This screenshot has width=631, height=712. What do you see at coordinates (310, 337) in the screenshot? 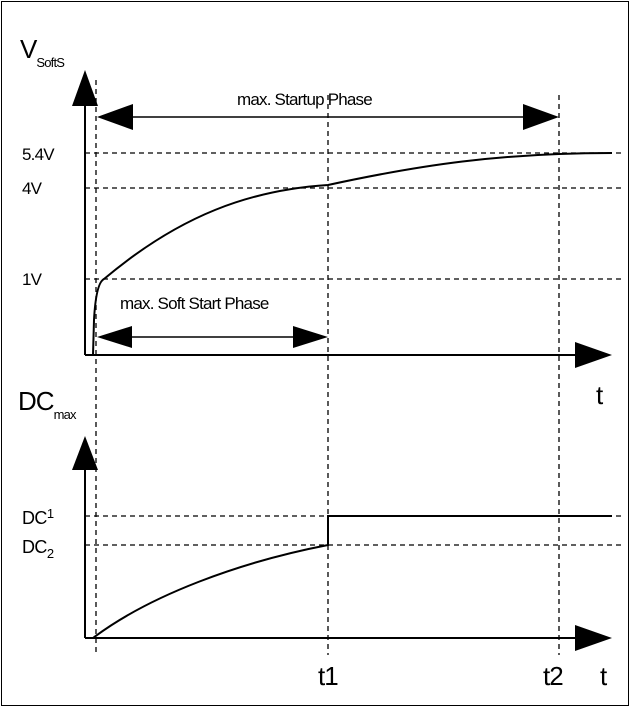
I see `soft-start-phase-arrow-right` at bounding box center [310, 337].